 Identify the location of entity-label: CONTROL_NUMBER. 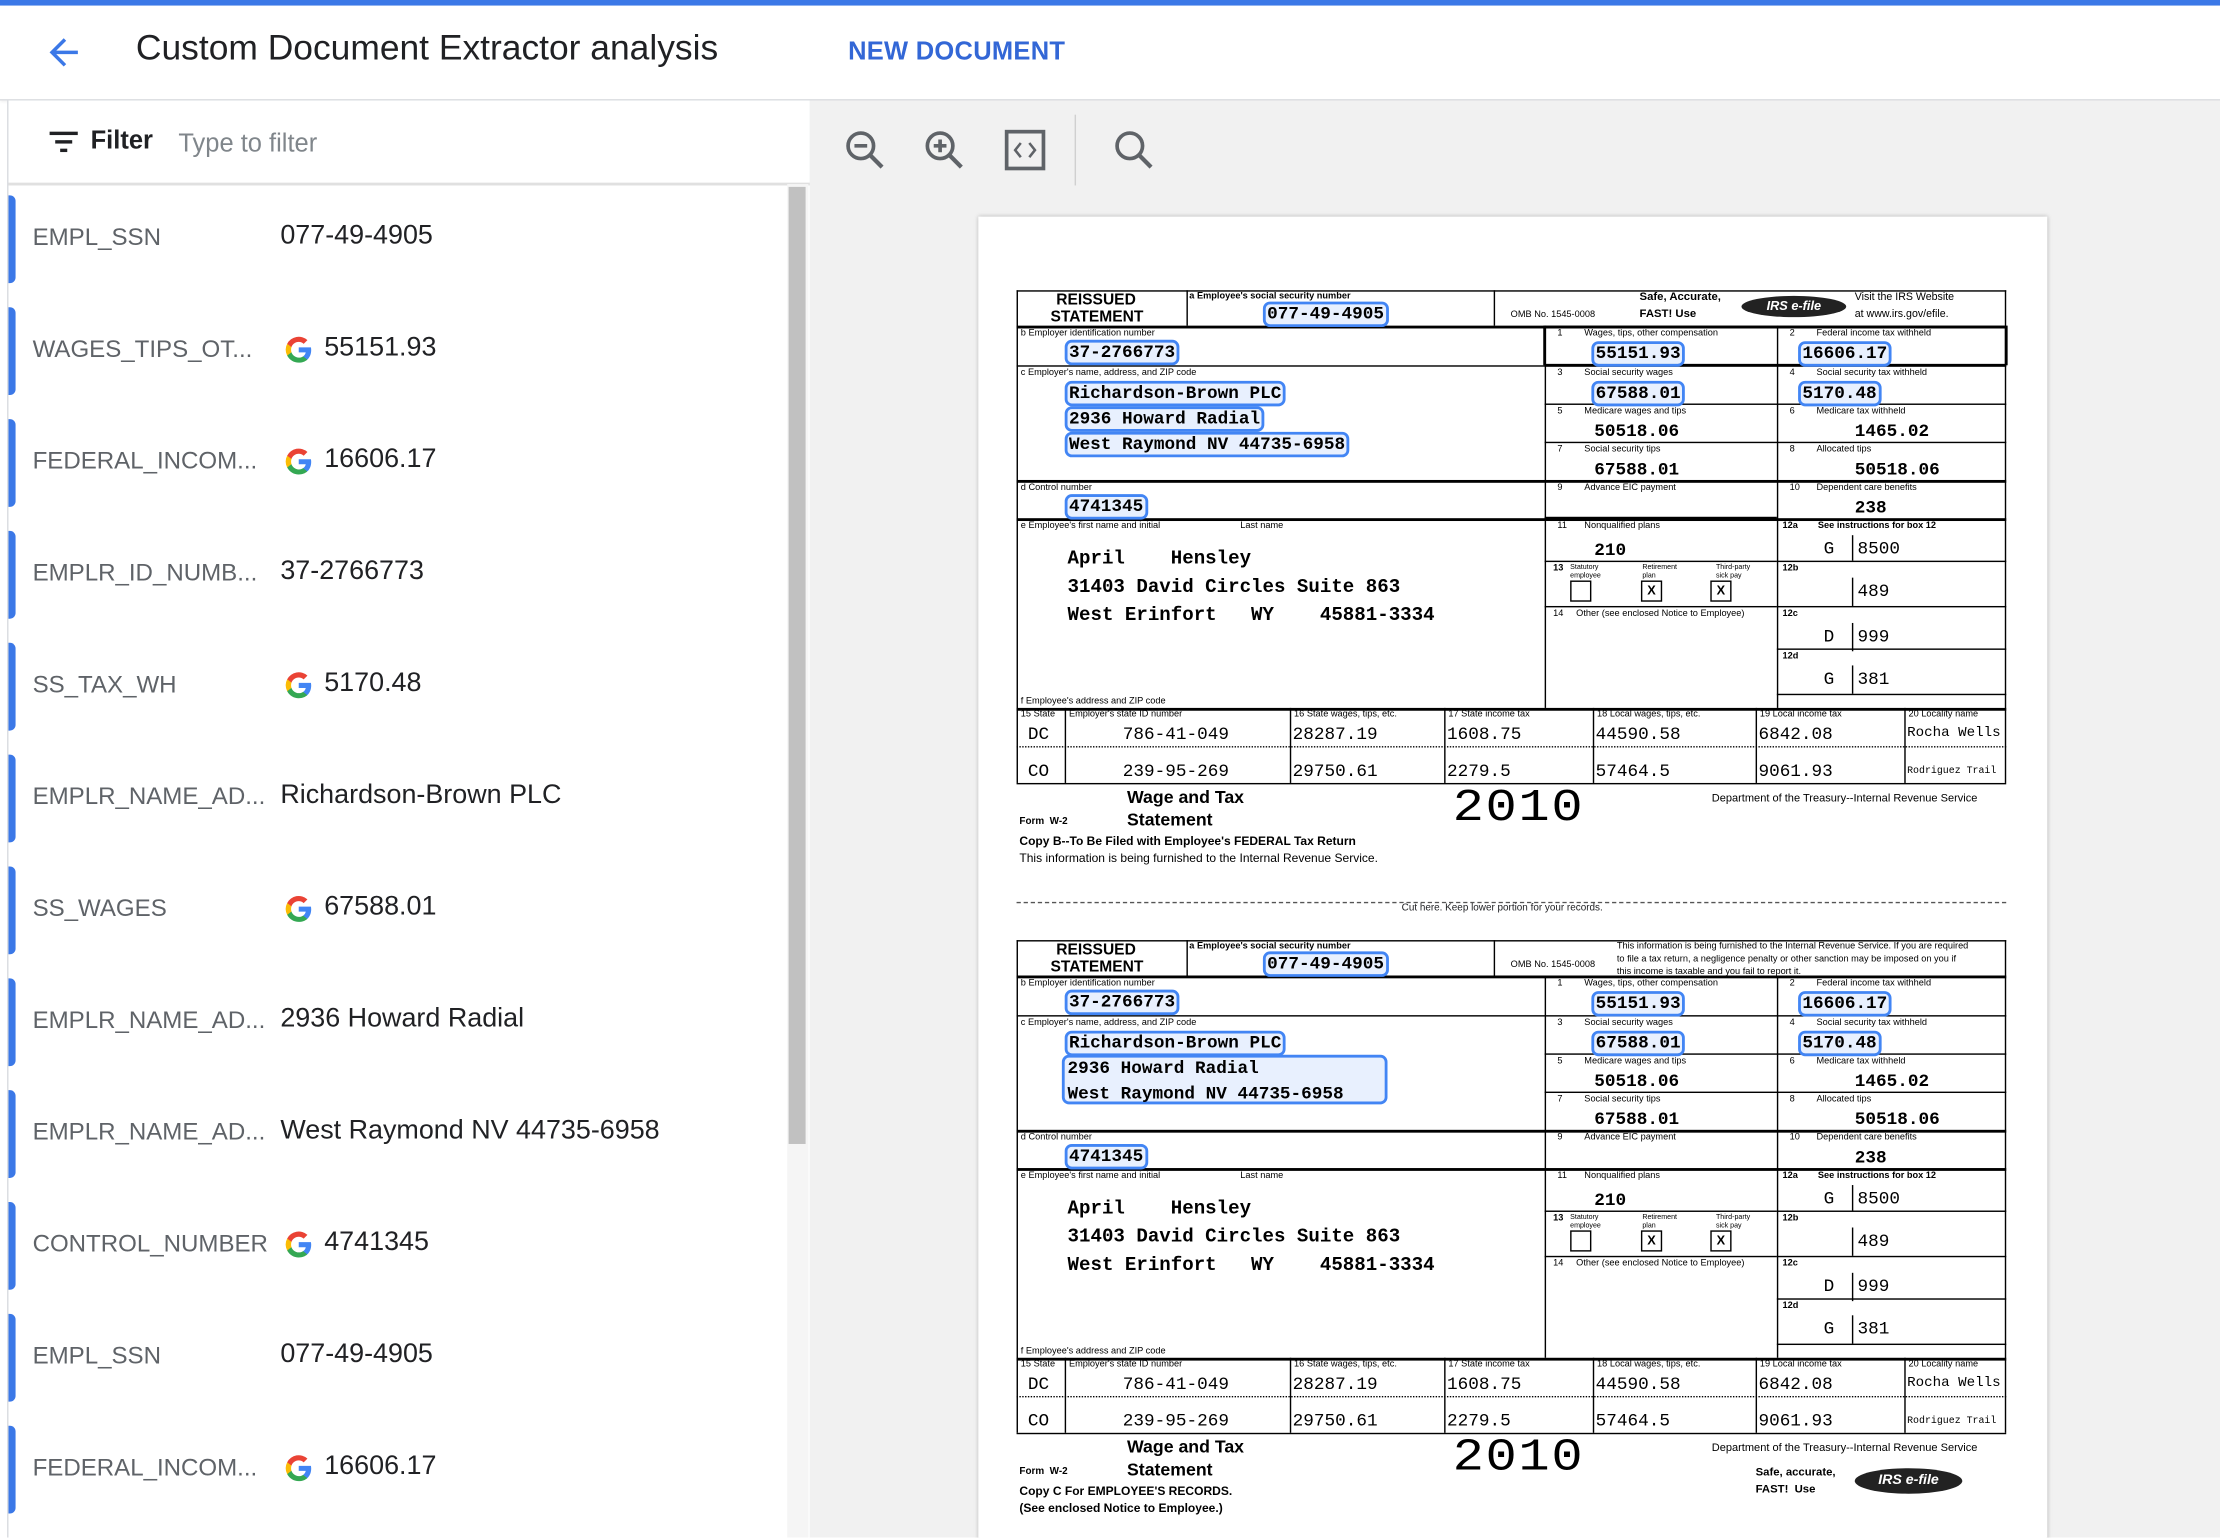
(150, 1244).